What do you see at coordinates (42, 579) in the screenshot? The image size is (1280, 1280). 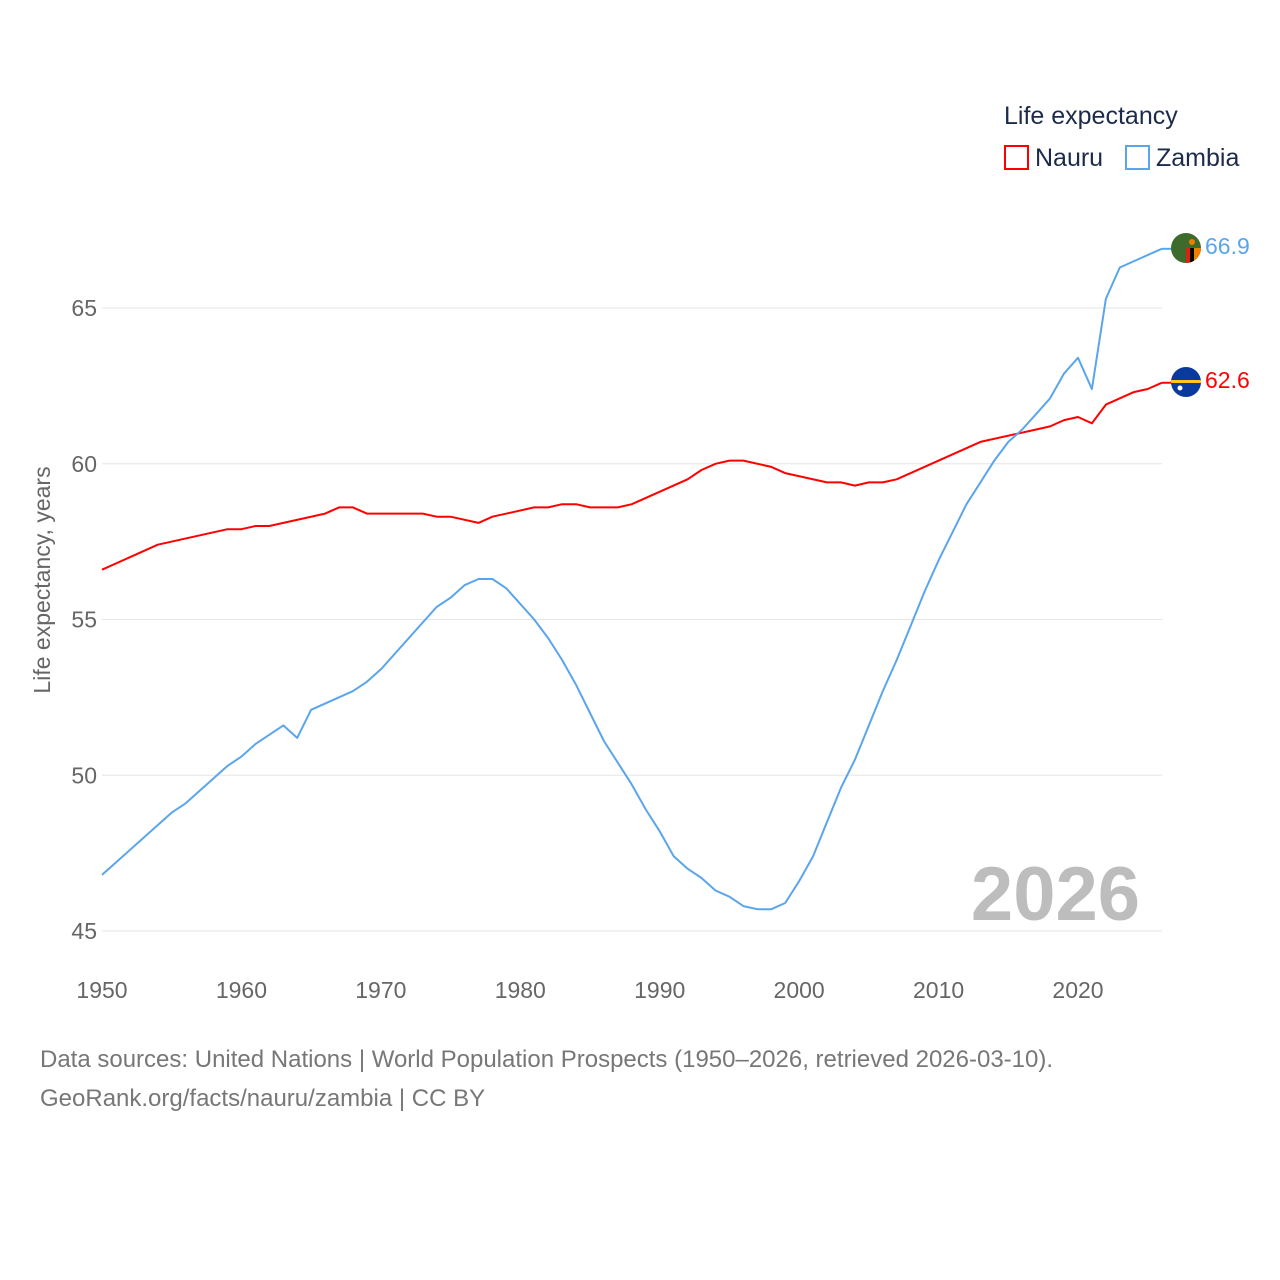 I see `y-axis-label: Life expectancy, years` at bounding box center [42, 579].